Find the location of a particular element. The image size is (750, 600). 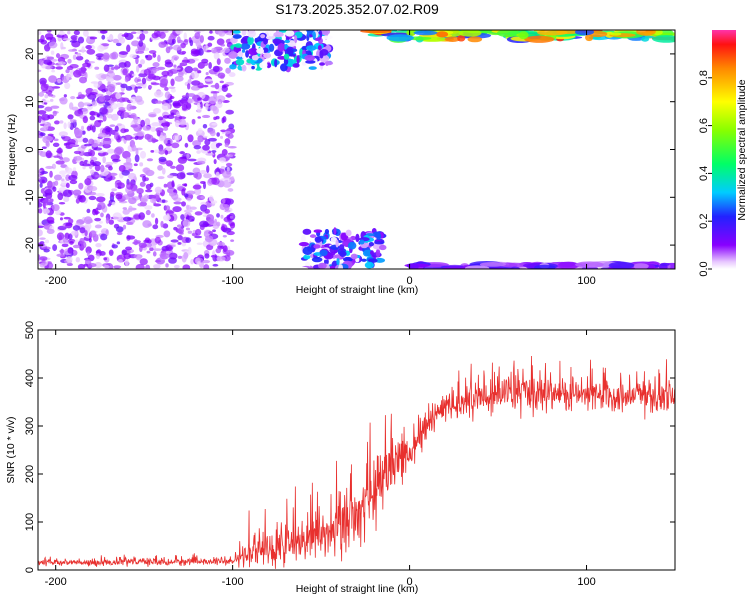

x-tick-label: 100 is located at coordinates (586, 582).